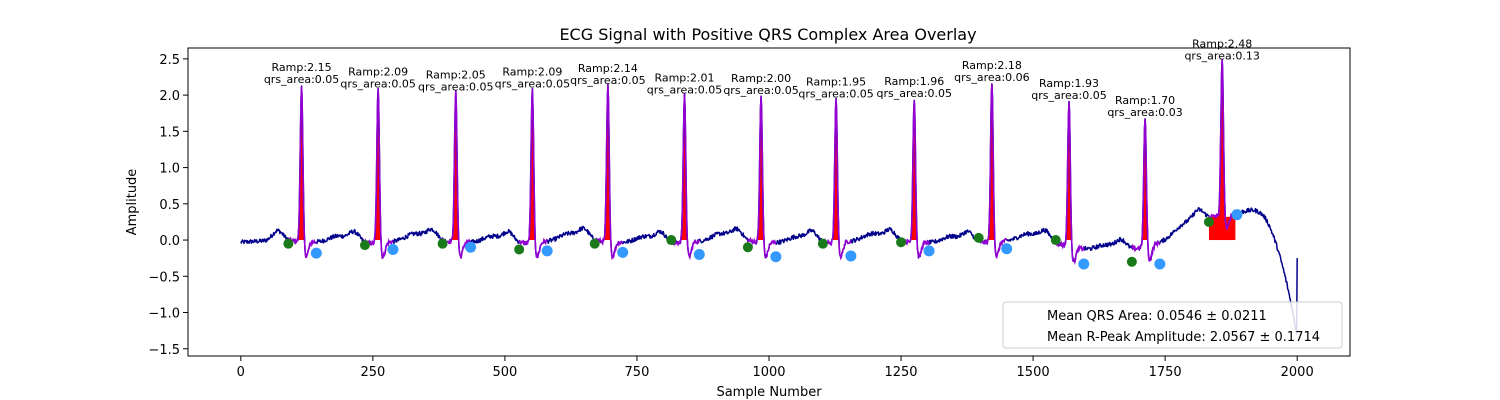  What do you see at coordinates (769, 392) in the screenshot?
I see `x-axis-label: Sample Number` at bounding box center [769, 392].